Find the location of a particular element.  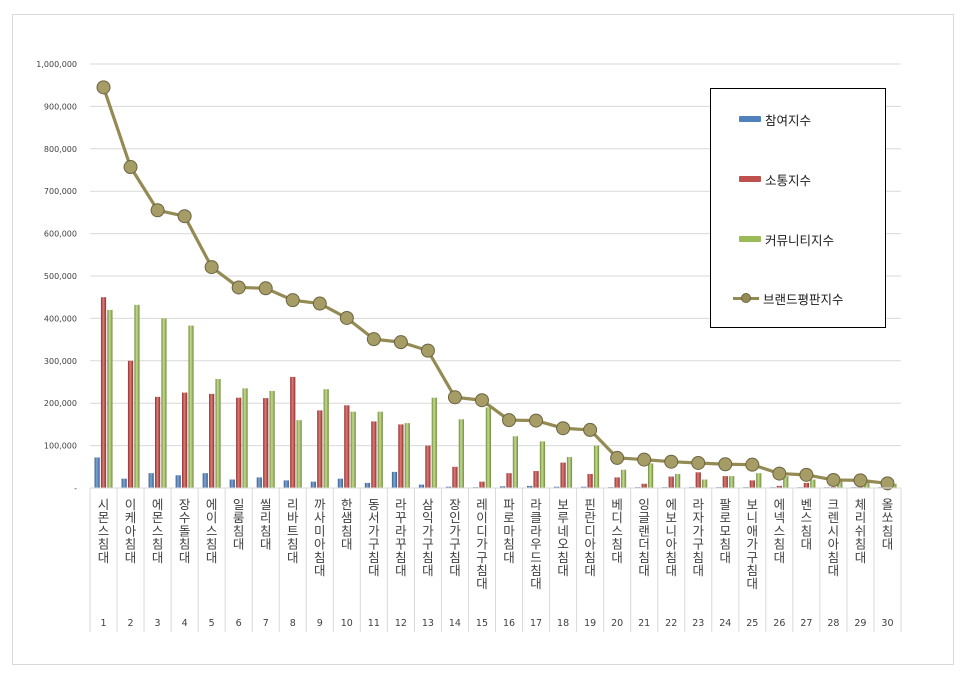

rank-label: 12 is located at coordinates (401, 623).